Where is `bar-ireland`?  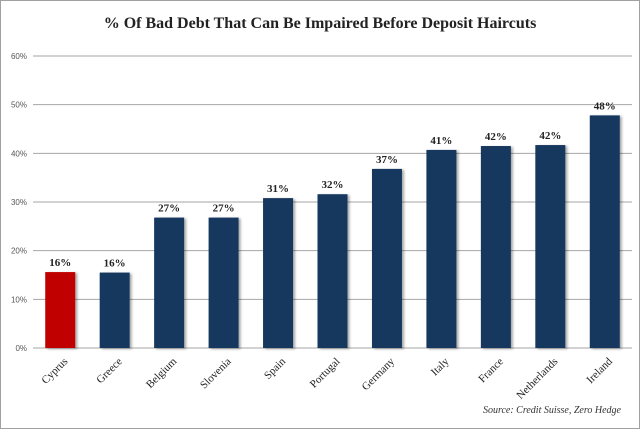
bar-ireland is located at coordinates (604, 231).